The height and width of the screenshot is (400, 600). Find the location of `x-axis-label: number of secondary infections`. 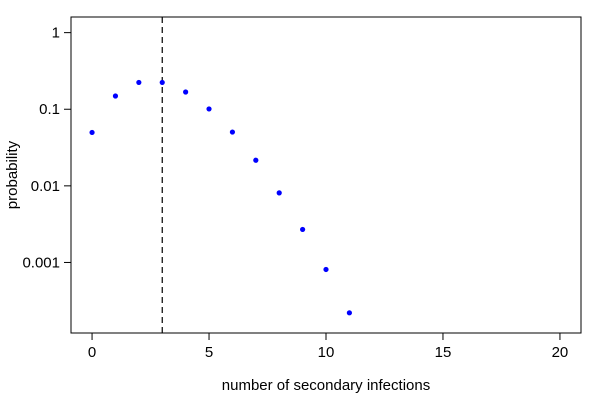

x-axis-label: number of secondary infections is located at coordinates (326, 385).